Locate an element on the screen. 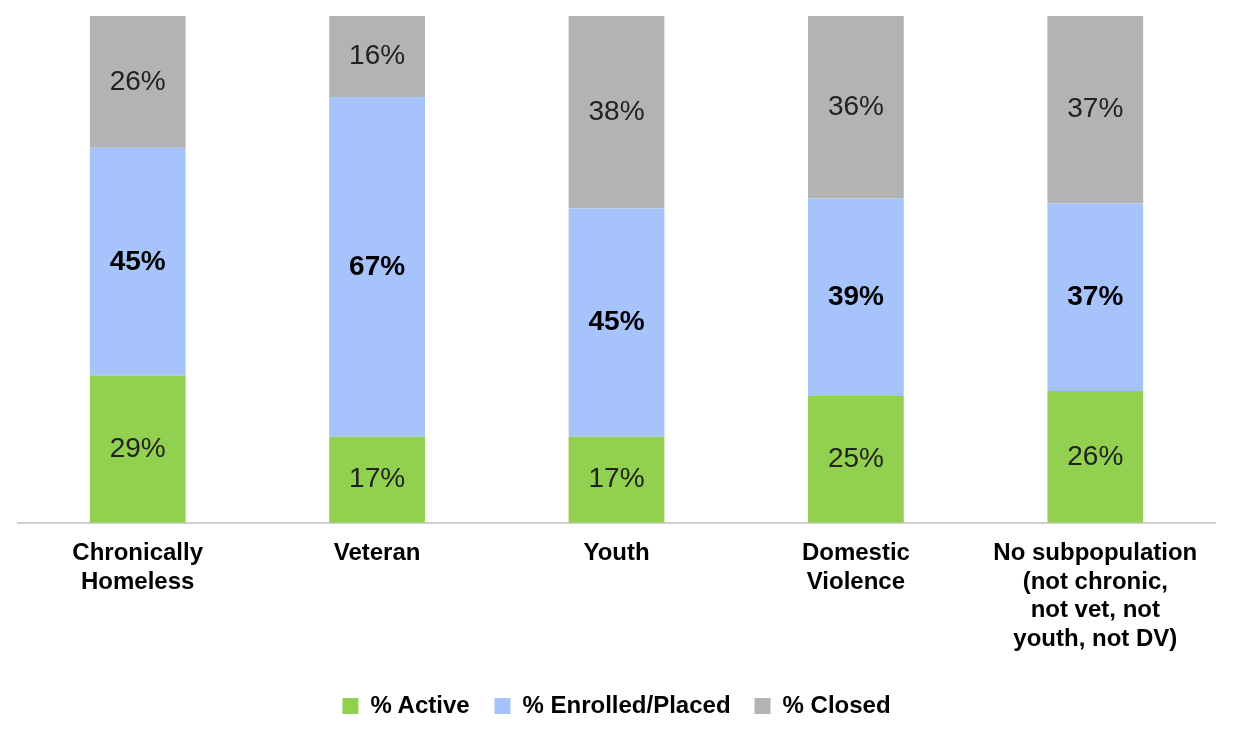 The width and height of the screenshot is (1233, 737). data-label: 39% is located at coordinates (856, 295).